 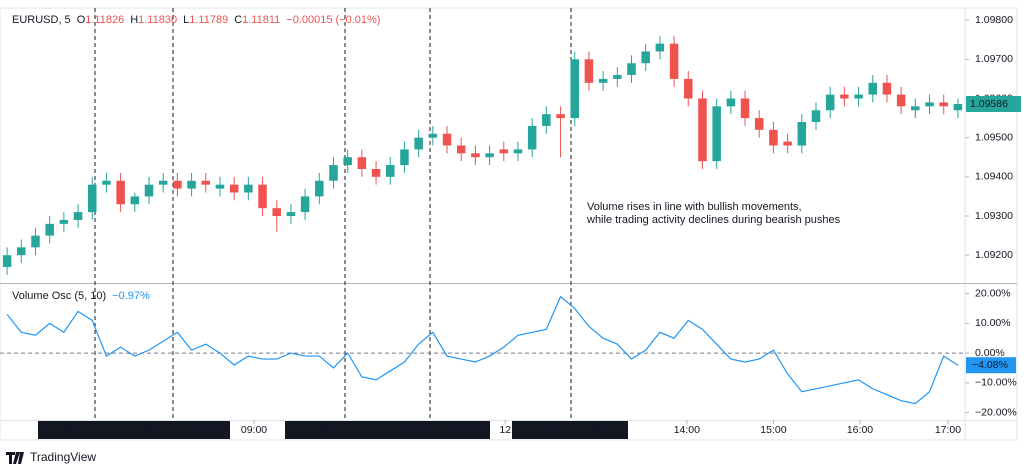 I want to click on y-tick-label: −10.00%, so click(x=996, y=383).